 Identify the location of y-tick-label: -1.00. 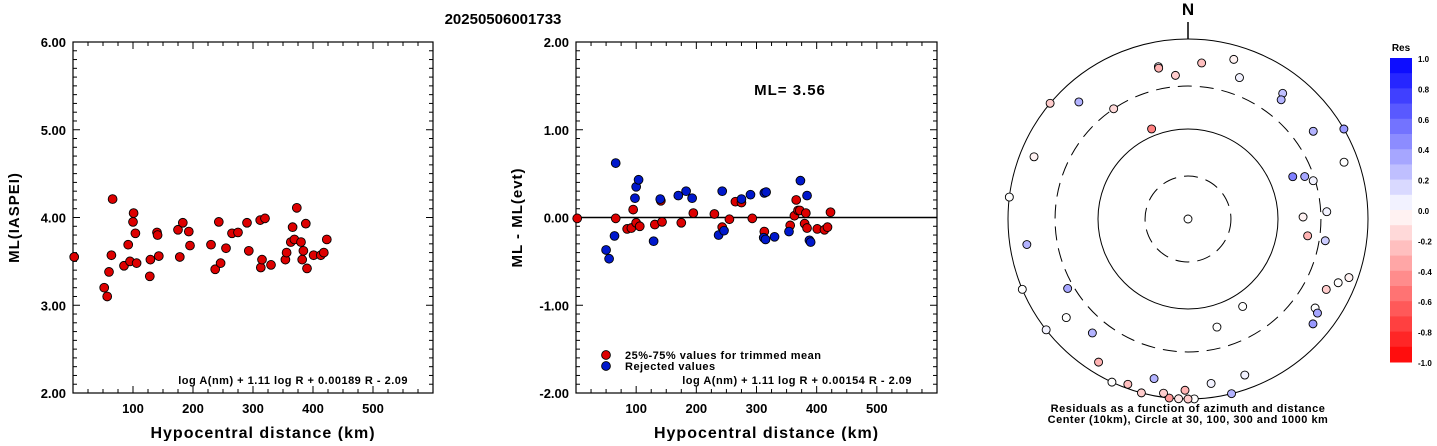
(554, 305).